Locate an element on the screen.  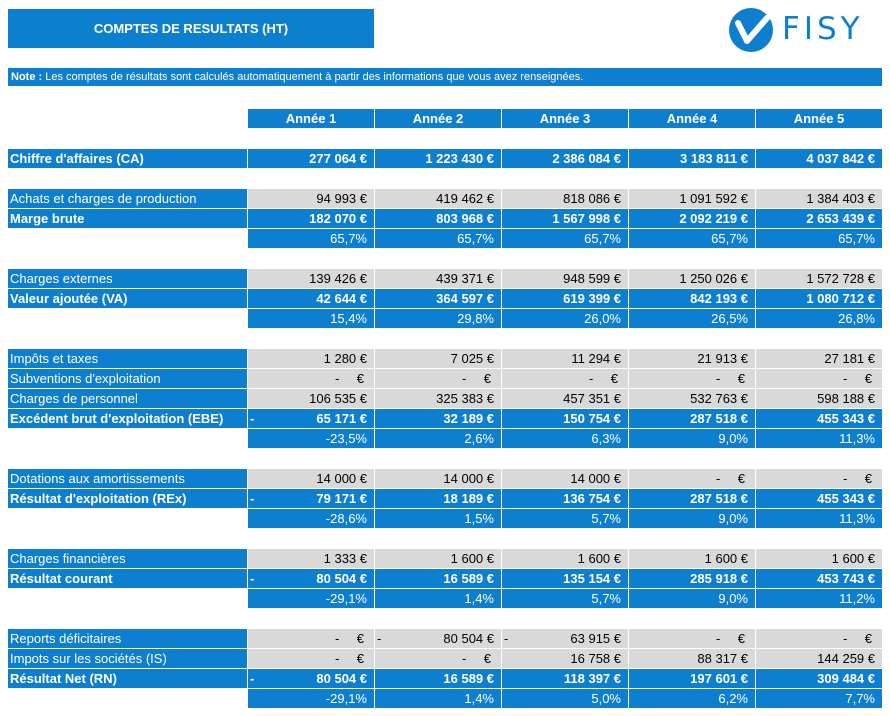
percent-cell: 15,4% is located at coordinates (311, 318).